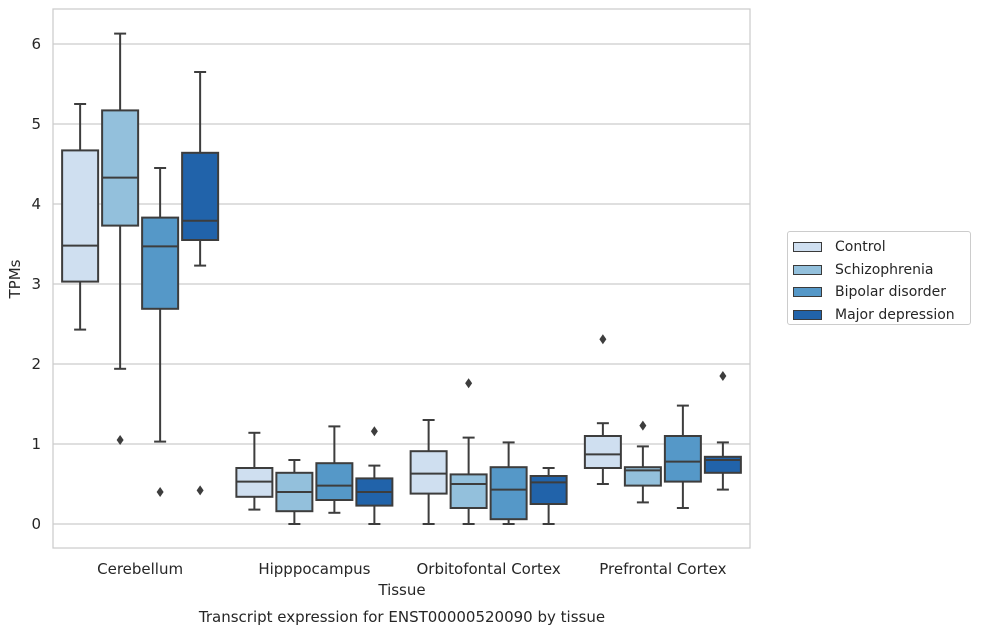 The height and width of the screenshot is (634, 983). Describe the element at coordinates (36, 524) in the screenshot. I see `y-tick-label: 0` at that location.